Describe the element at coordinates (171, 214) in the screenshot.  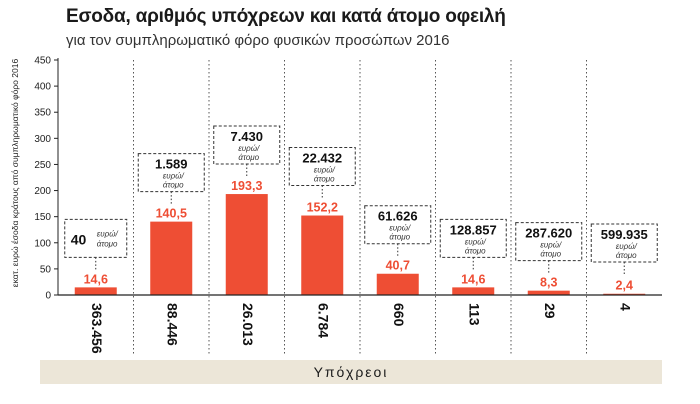
I see `bar-value-label: 140,5` at that location.